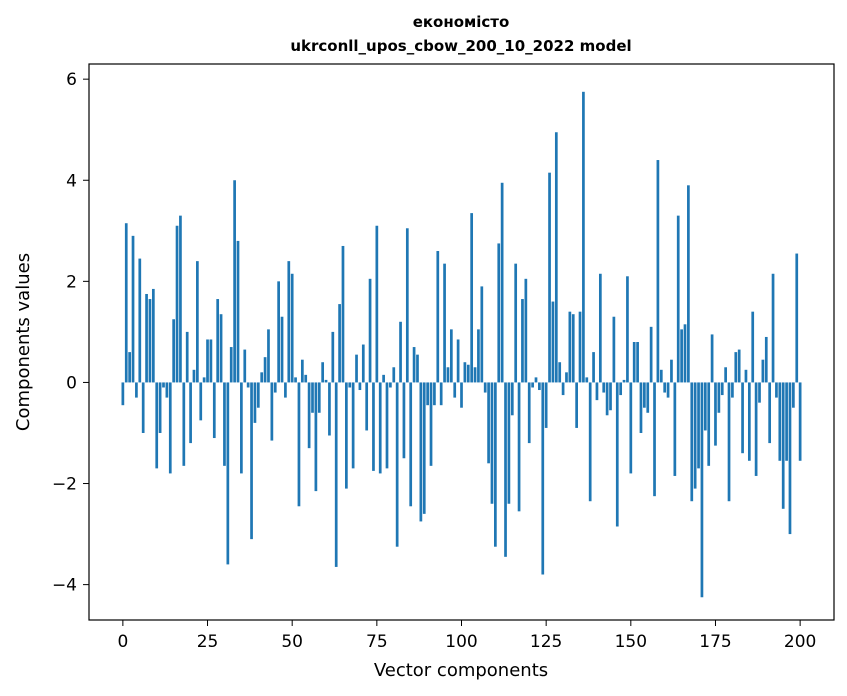 The height and width of the screenshot is (696, 847). I want to click on chart-subtitle: ukrconll_upos_cbow_200_10_2022 model, so click(460, 46).